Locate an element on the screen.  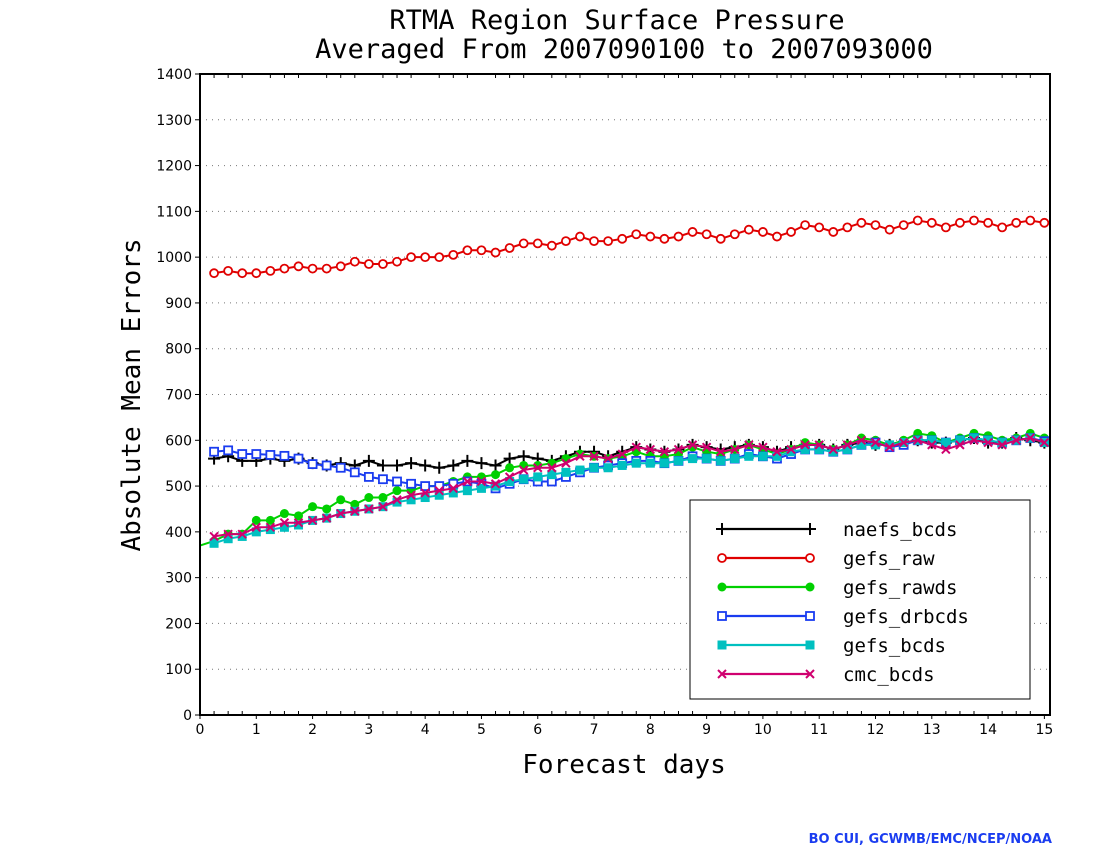
y-tick-label: 400 is located at coordinates (178, 533).